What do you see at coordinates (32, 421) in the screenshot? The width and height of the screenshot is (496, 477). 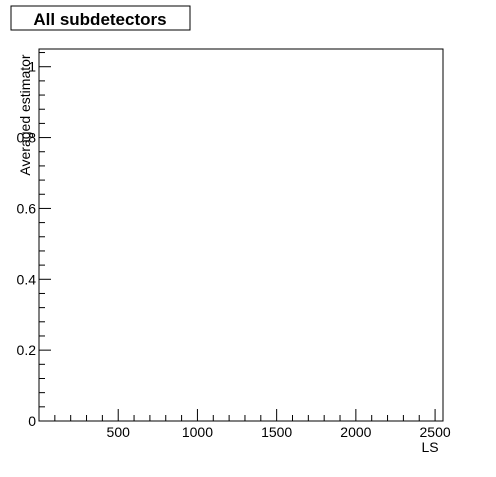 I see `y-tick-label: 0` at bounding box center [32, 421].